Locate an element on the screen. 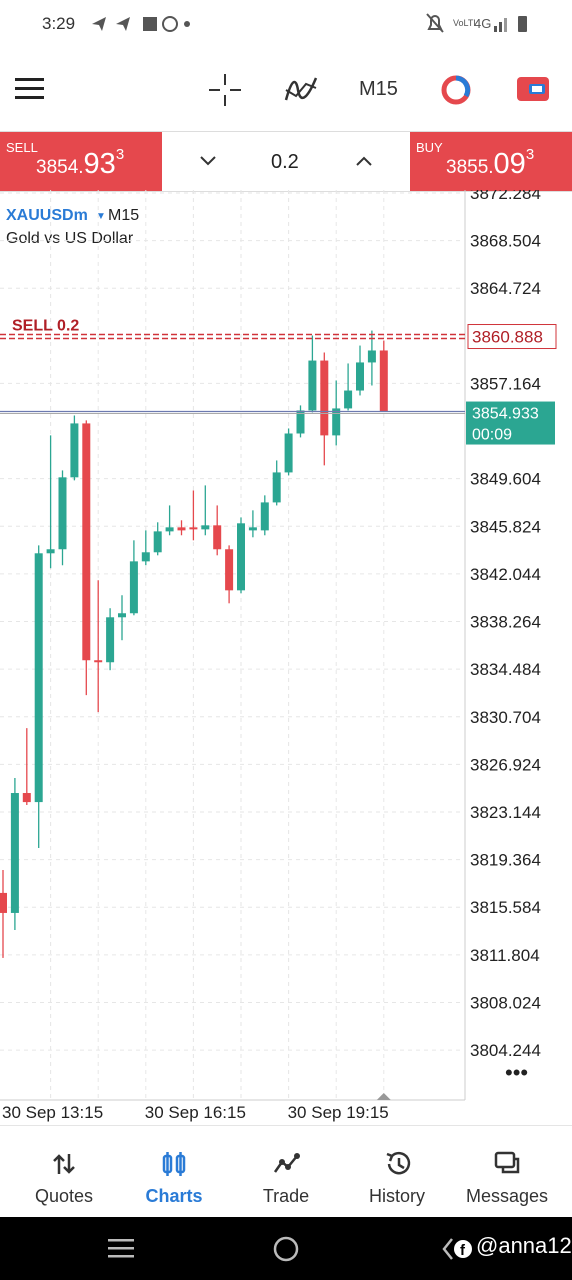 The image size is (572, 1280). current-price-box is located at coordinates (510, 423).